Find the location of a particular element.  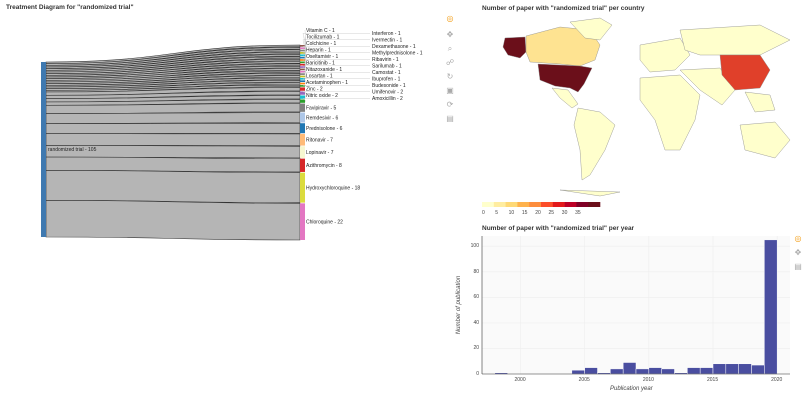

country-alaska is located at coordinates (514, 47).